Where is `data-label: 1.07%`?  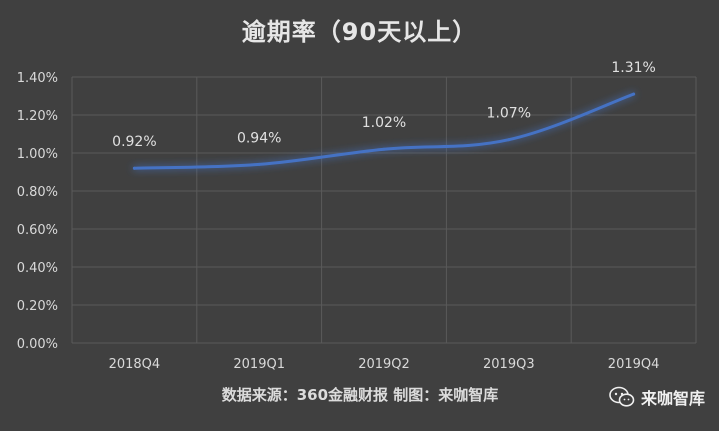 data-label: 1.07% is located at coordinates (509, 114).